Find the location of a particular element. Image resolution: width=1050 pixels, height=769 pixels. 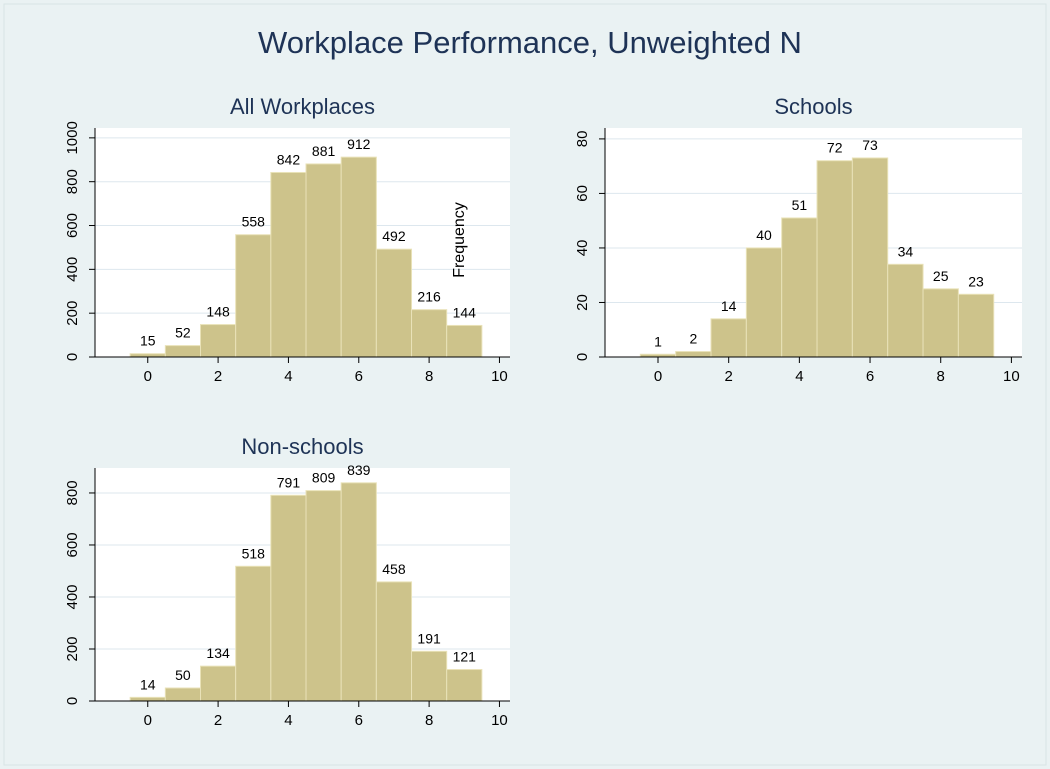

y-tick-label: 40 is located at coordinates (582, 248).